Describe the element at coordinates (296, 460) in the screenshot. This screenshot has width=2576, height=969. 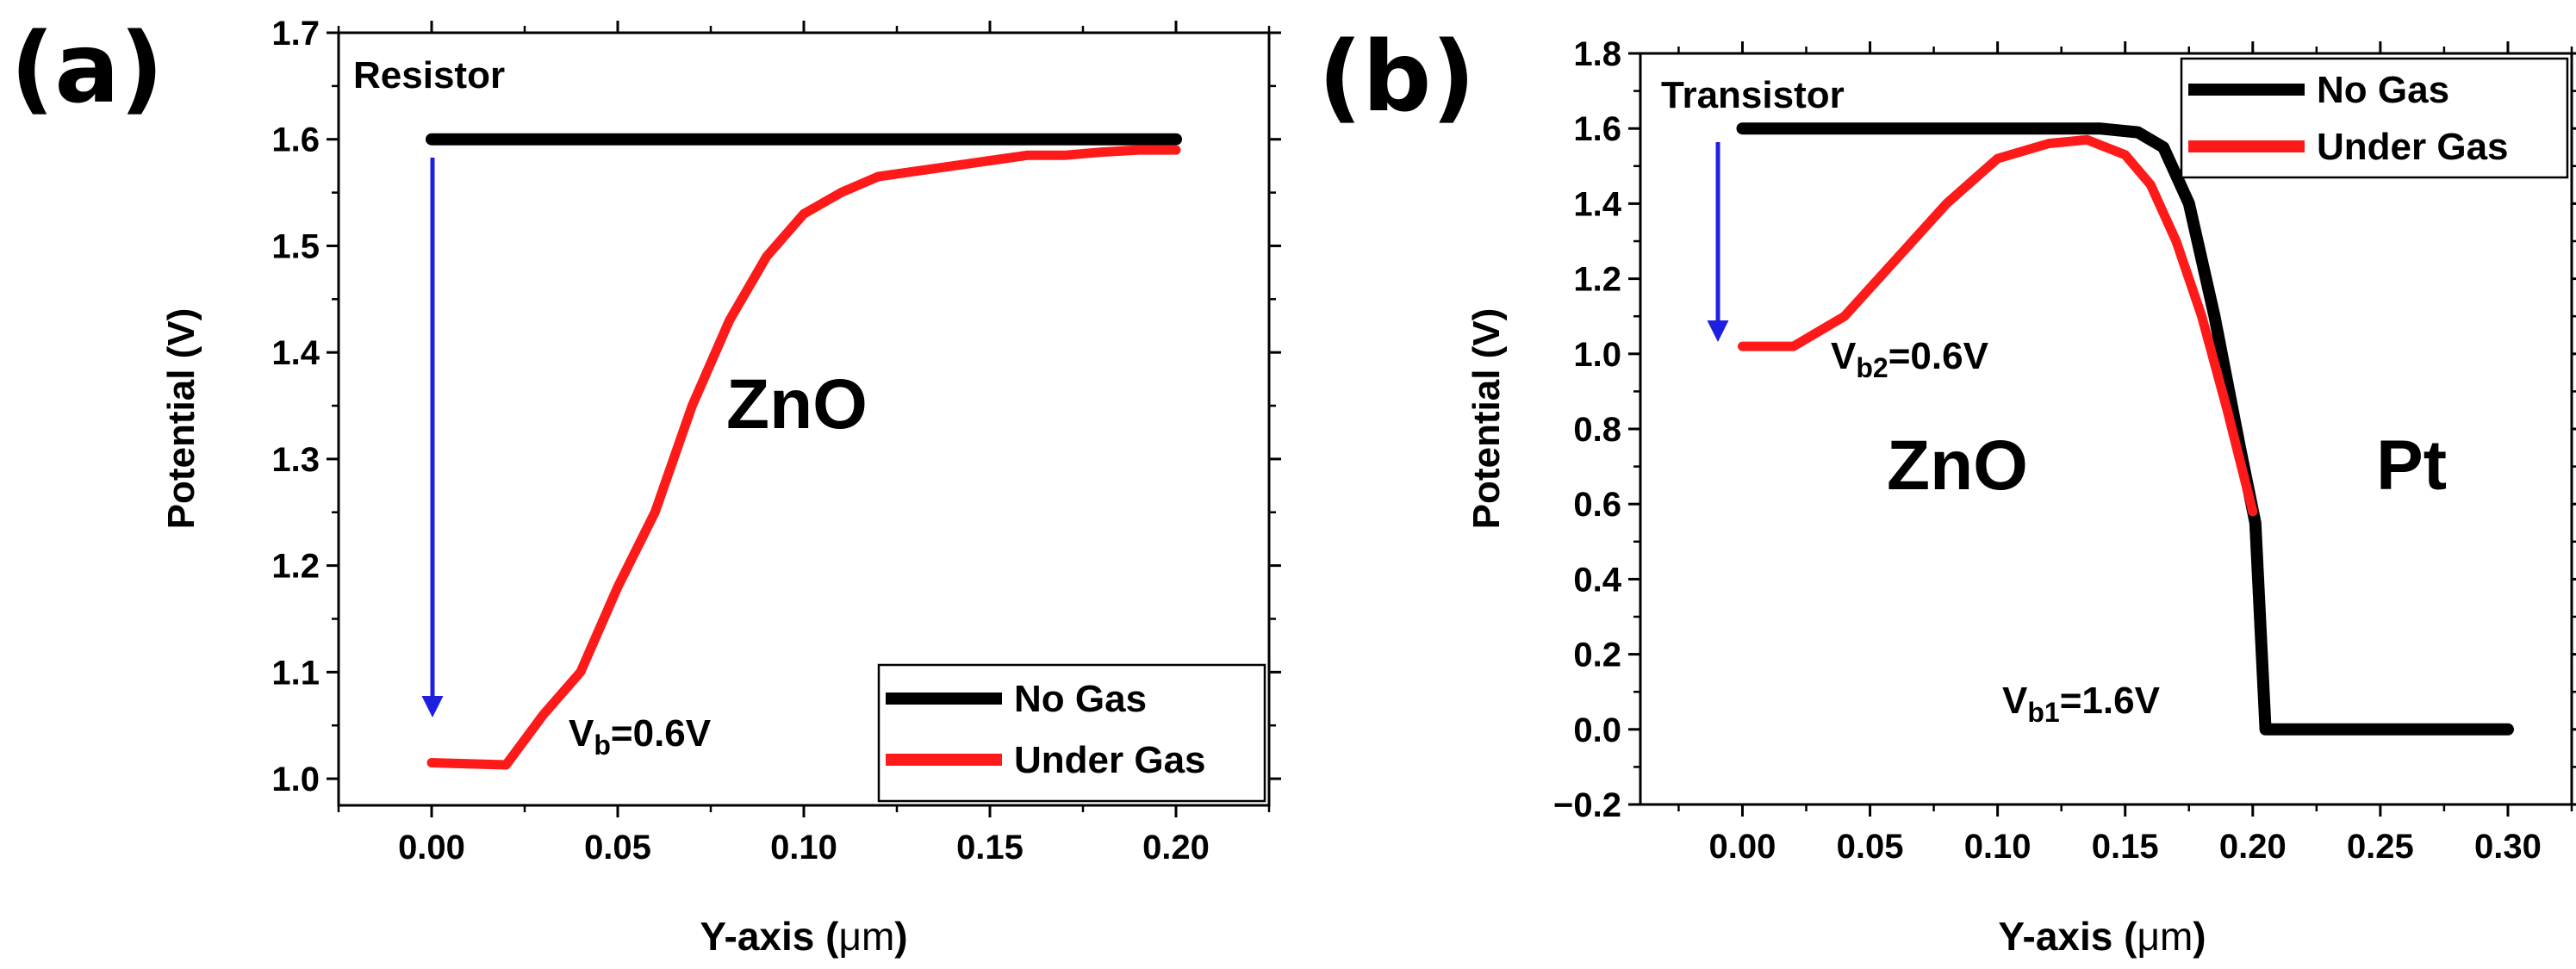
I see `y-tick-label-a: 1.3` at that location.